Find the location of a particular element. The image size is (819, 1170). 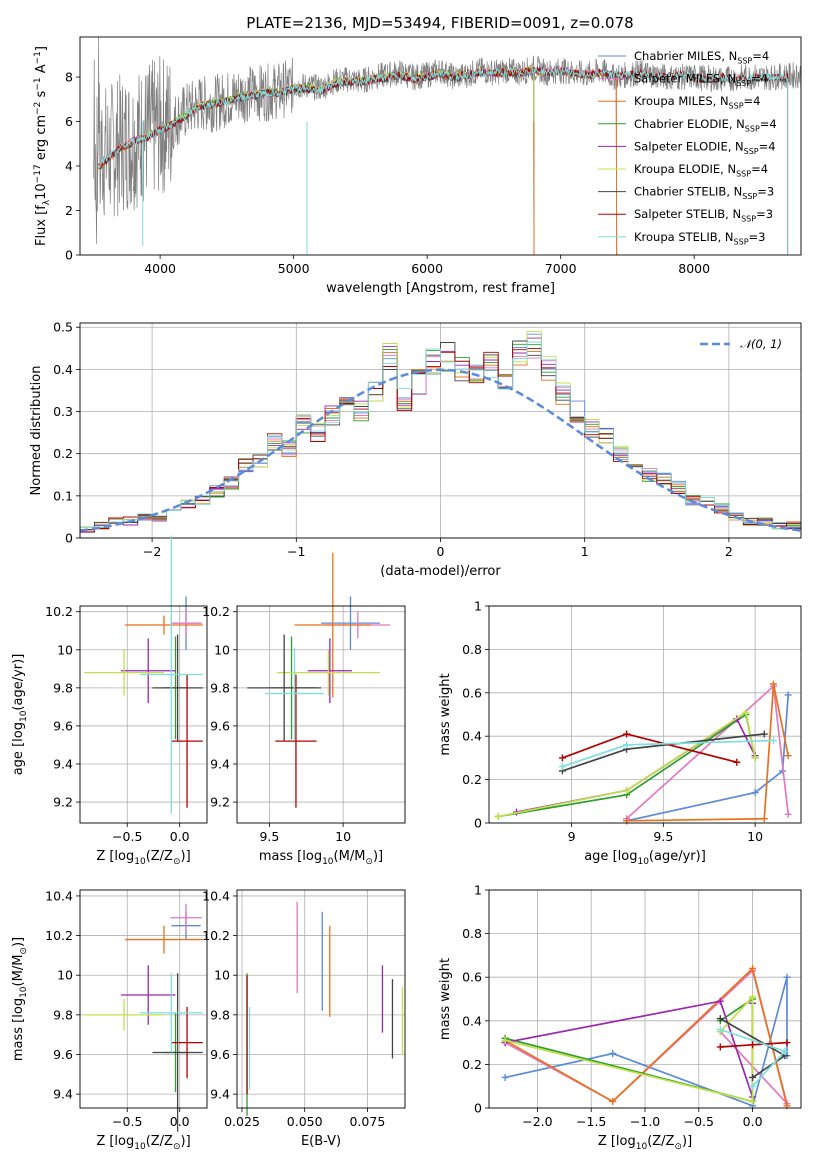

x-tick-label: 1 is located at coordinates (585, 551).